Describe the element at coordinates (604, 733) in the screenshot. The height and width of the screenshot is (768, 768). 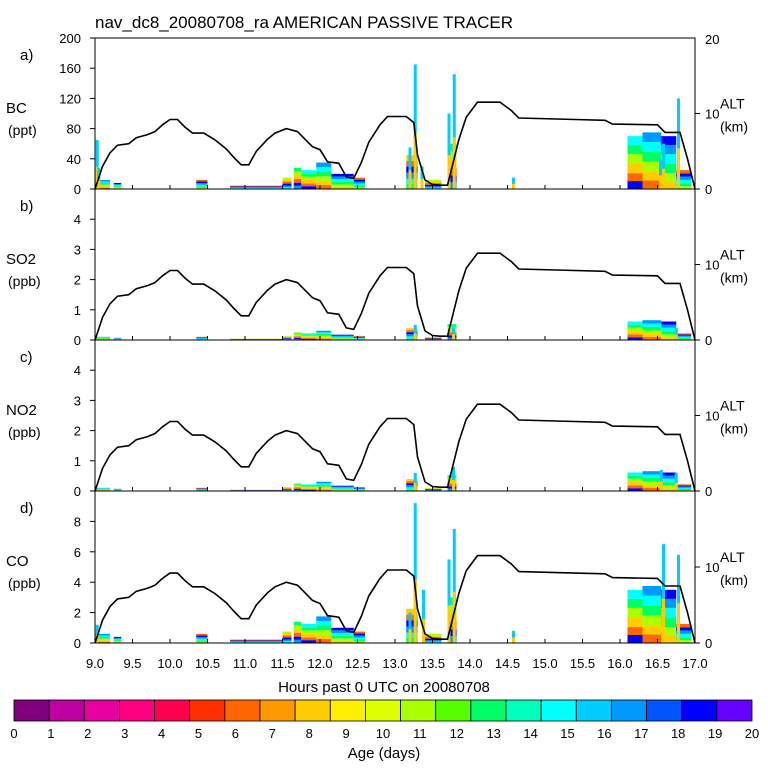
I see `colorbar-tick-label: 16` at that location.